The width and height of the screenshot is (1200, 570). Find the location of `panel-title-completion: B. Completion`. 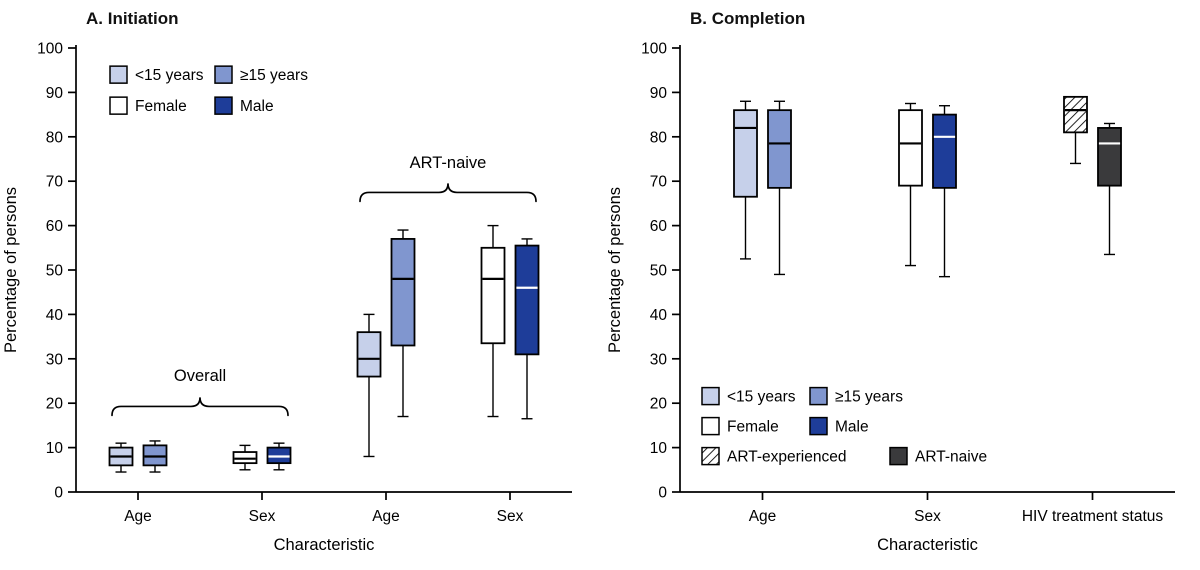

panel-title-completion: B. Completion is located at coordinates (748, 18).